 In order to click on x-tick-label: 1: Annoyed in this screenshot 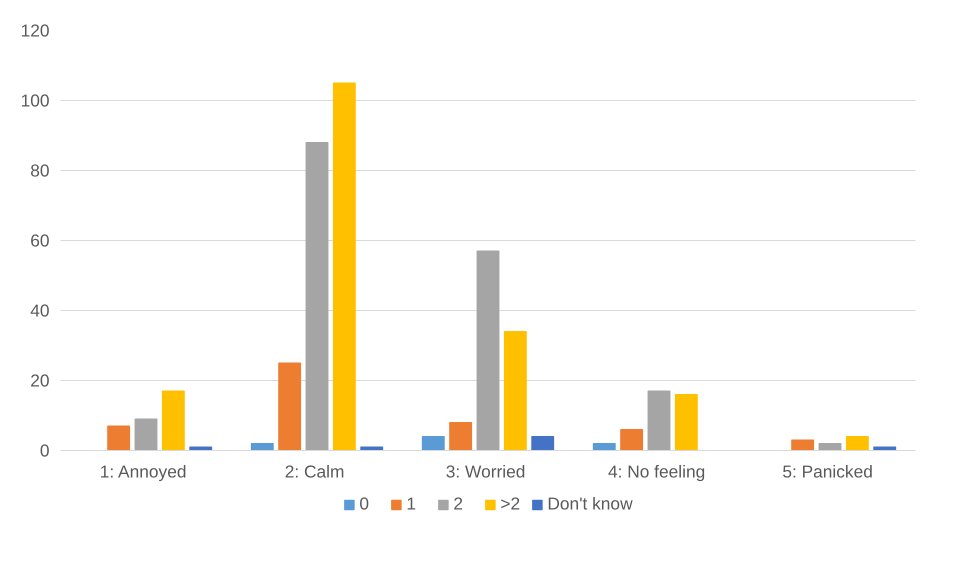, I will do `click(143, 472)`.